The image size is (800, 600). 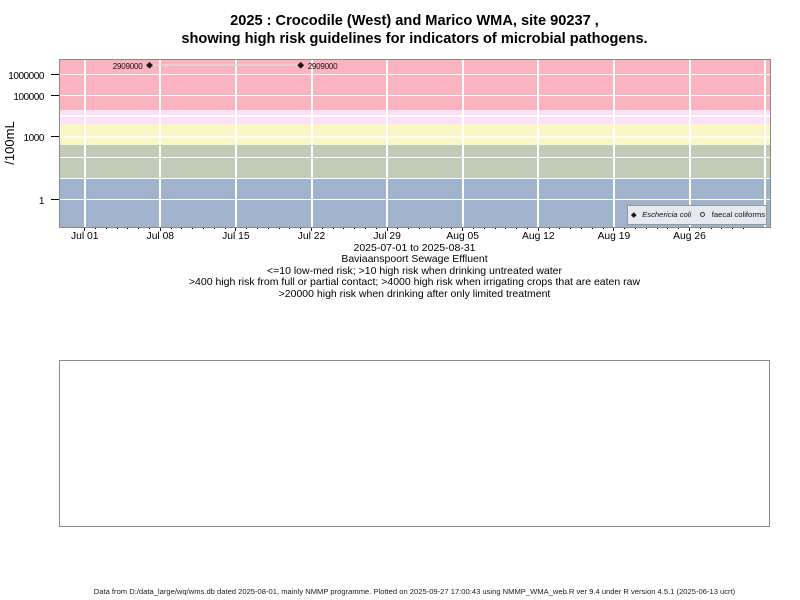 I want to click on filled-diamond-icon, so click(x=634, y=215).